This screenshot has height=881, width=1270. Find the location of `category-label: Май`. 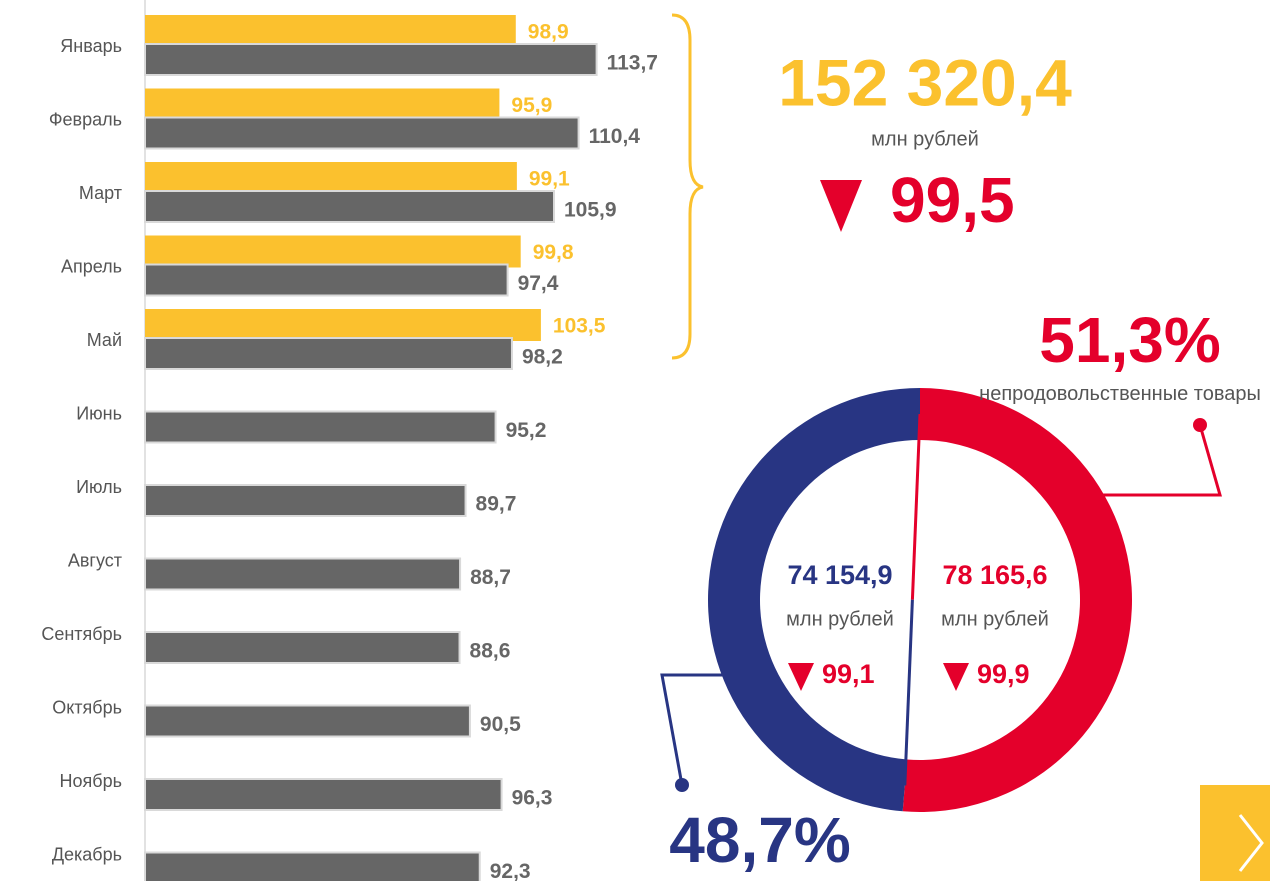

category-label: Май is located at coordinates (104, 340).